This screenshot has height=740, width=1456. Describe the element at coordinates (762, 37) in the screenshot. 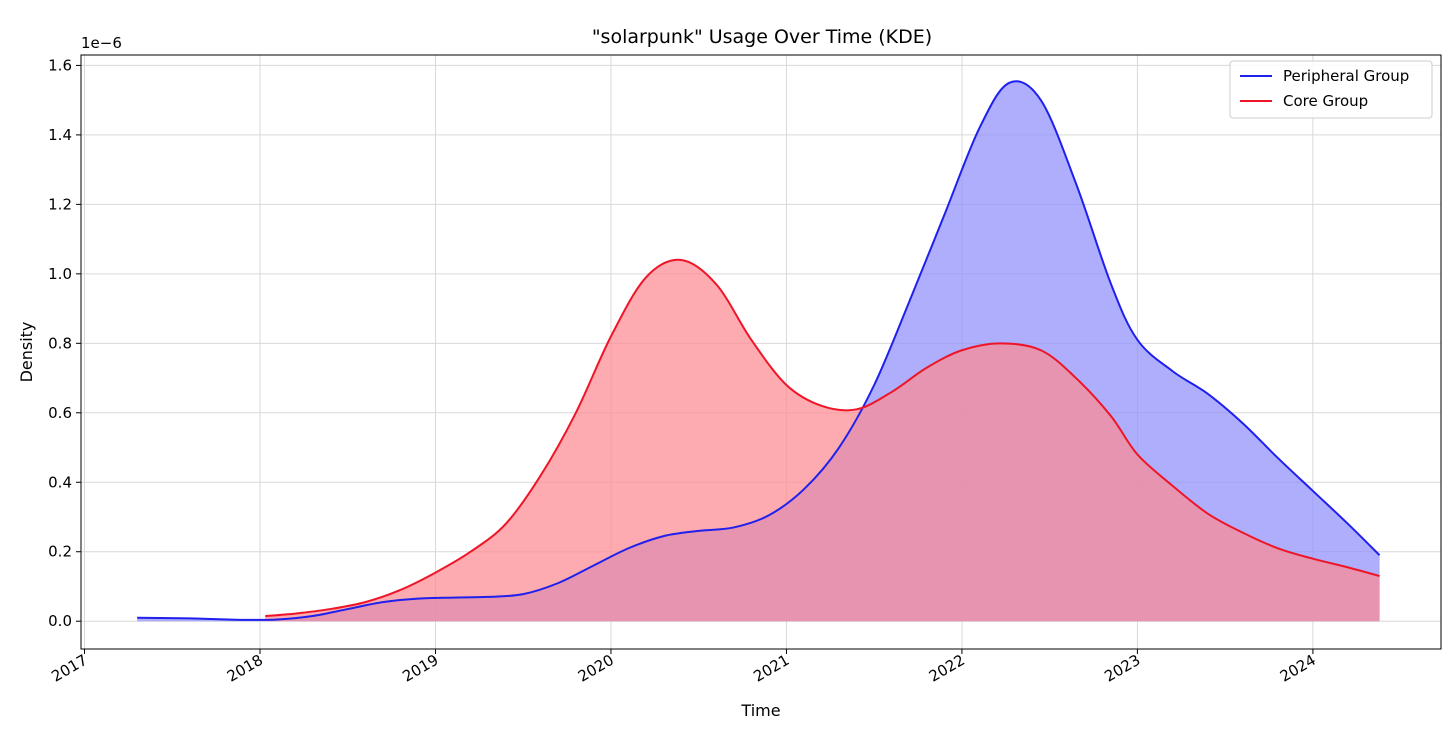

I see `chart-title: "solarpunk" Usage Over Time (KDE)` at that location.